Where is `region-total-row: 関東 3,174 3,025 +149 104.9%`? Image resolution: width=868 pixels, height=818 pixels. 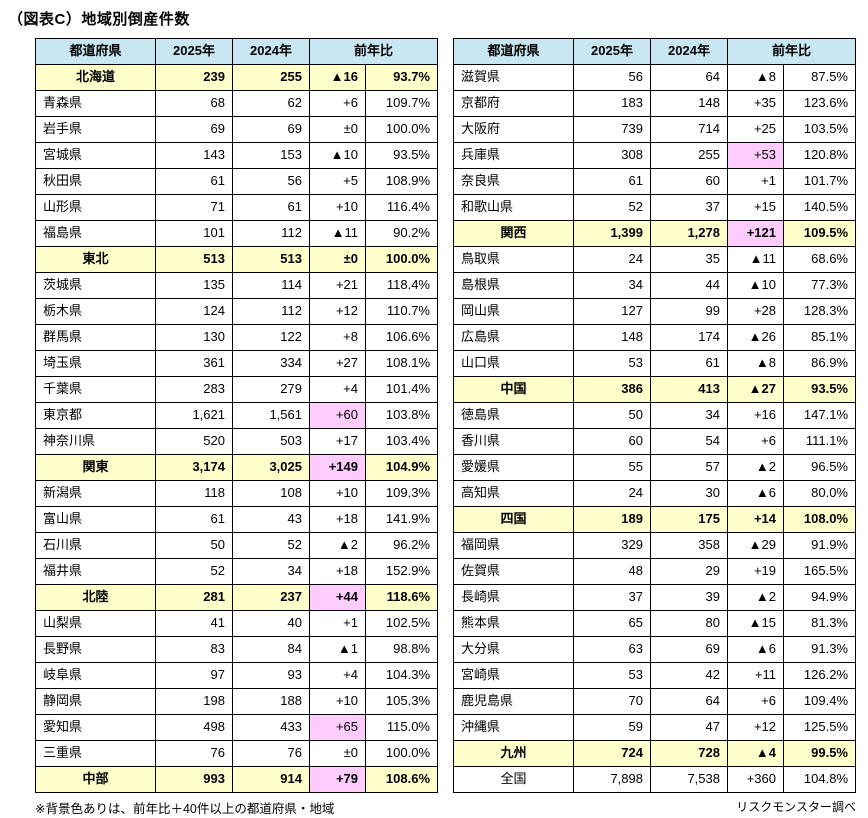
region-total-row: 関東 3,174 3,025 +149 104.9% is located at coordinates (236, 467).